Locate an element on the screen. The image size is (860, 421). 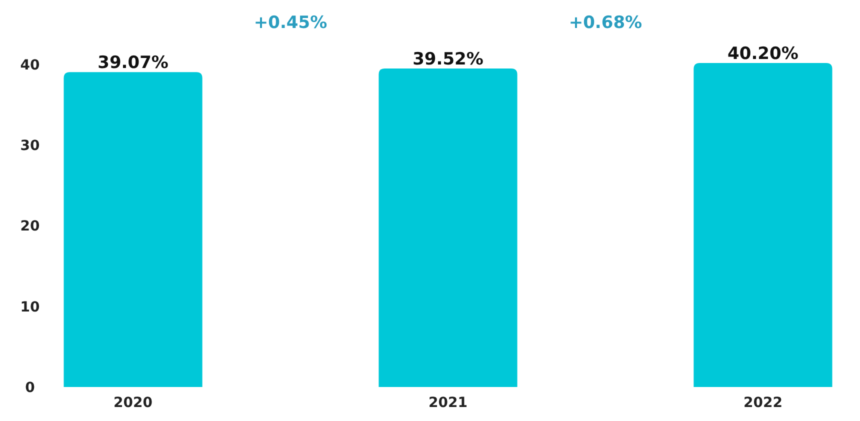
y-tick-label: 30 is located at coordinates (30, 146).